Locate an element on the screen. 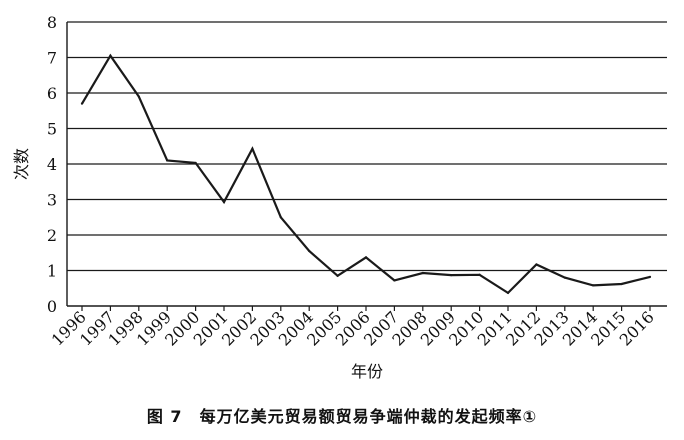 This screenshot has height=440, width=684. y-tick-label: 4 is located at coordinates (52, 164).